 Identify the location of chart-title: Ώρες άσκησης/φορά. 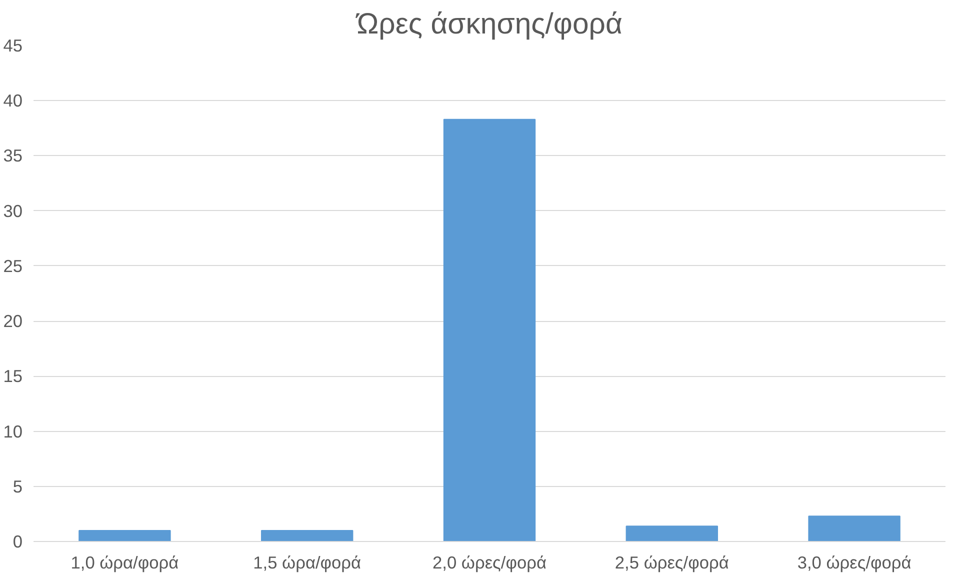
(489, 24).